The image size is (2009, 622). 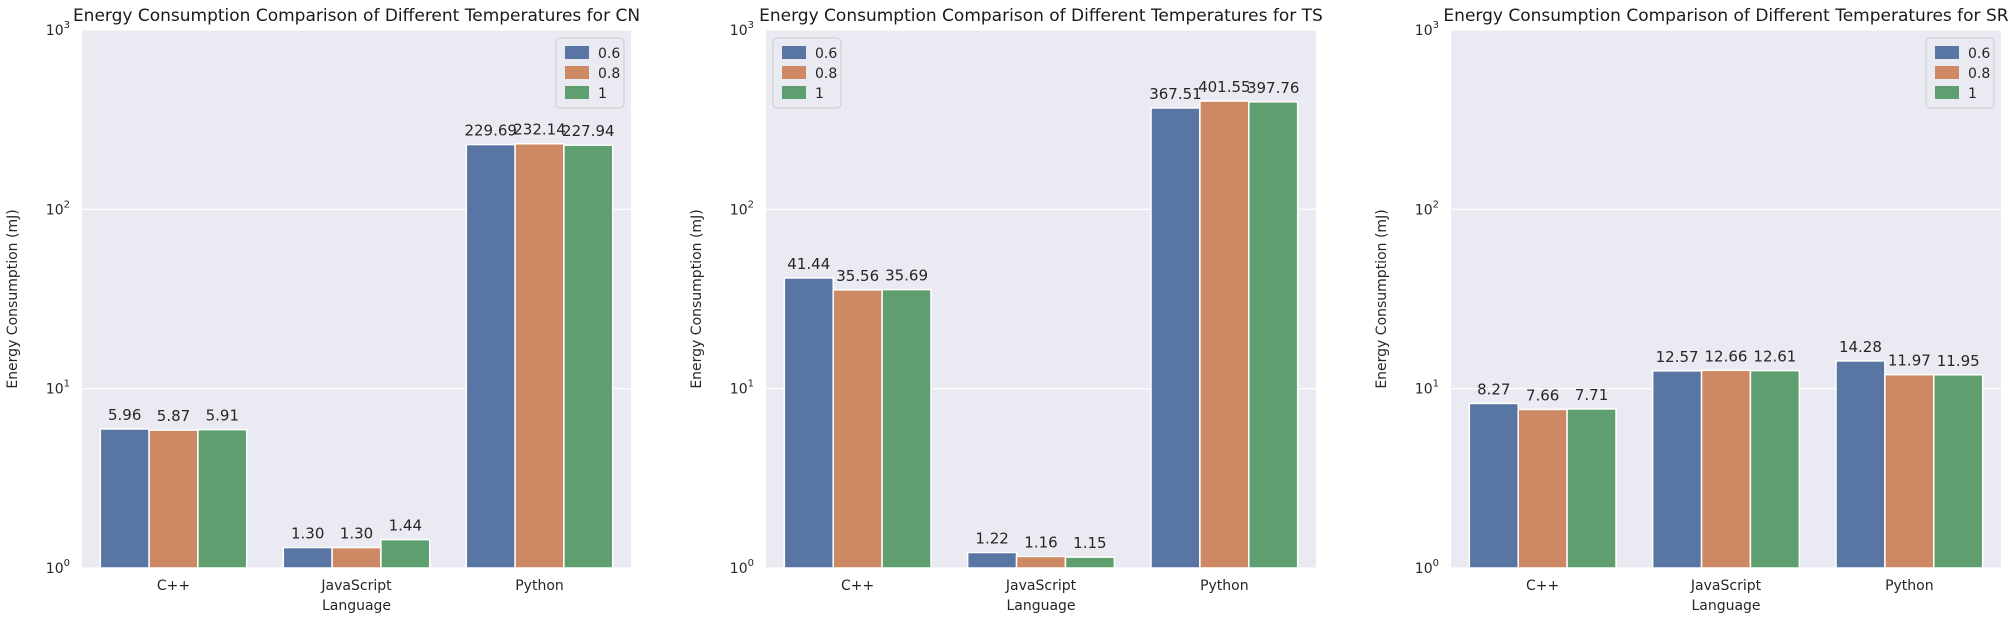 I want to click on bar-value-label: 12.57, so click(x=1677, y=357).